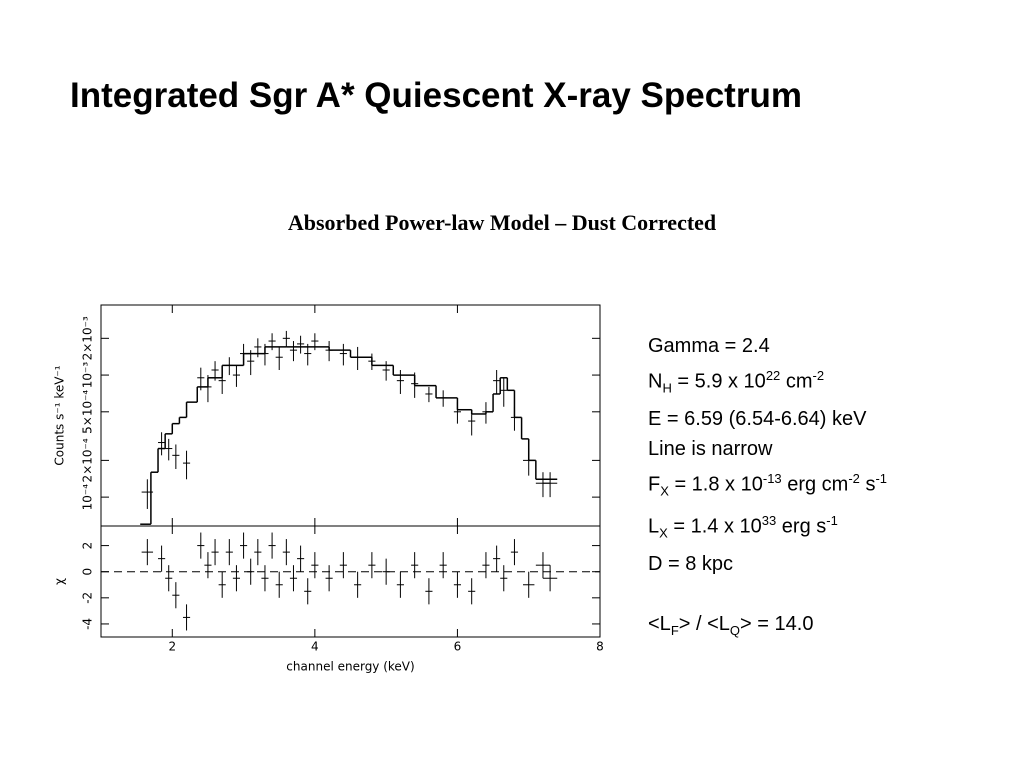 This screenshot has width=1024, height=768. Describe the element at coordinates (735, 630) in the screenshot. I see `parameter-text: Q` at that location.